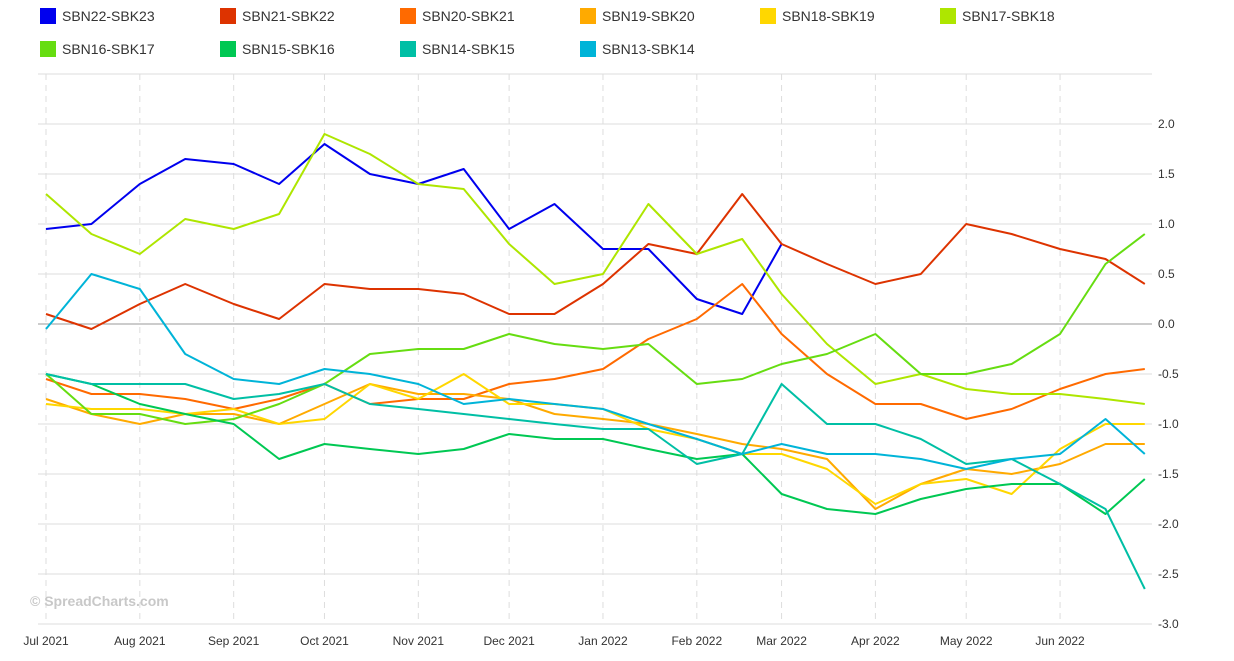 The image size is (1234, 661). What do you see at coordinates (1166, 224) in the screenshot?
I see `y-tick-label: 1.0` at bounding box center [1166, 224].